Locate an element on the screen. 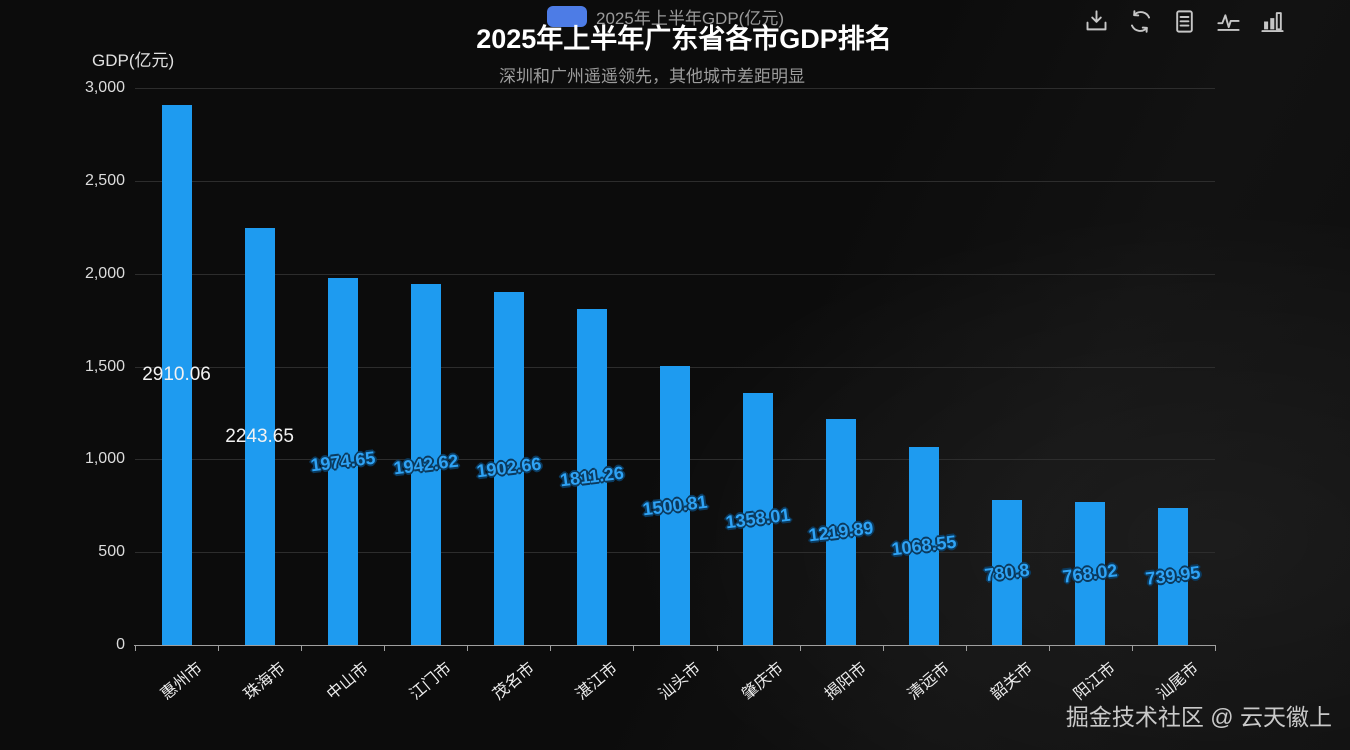 This screenshot has width=1350, height=750. y-tick-label: 500 is located at coordinates (111, 552).